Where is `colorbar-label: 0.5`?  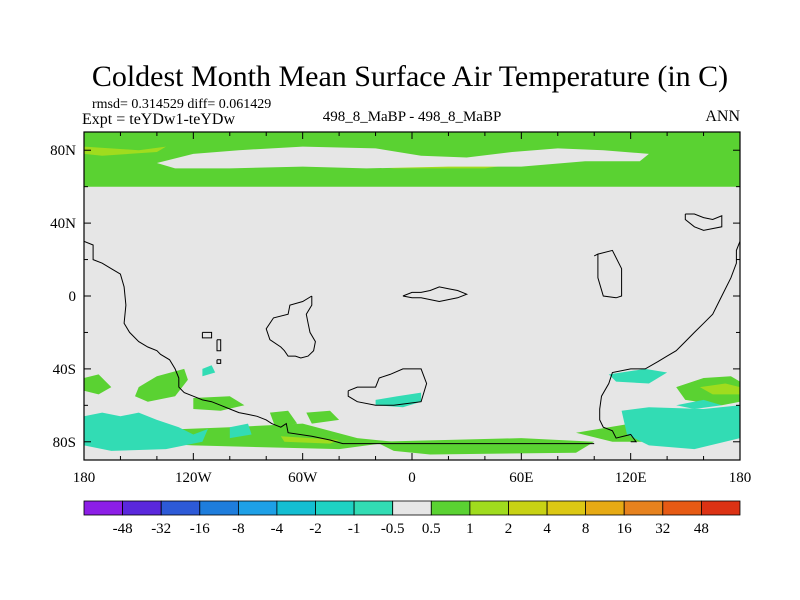 colorbar-label: 0.5 is located at coordinates (431, 529).